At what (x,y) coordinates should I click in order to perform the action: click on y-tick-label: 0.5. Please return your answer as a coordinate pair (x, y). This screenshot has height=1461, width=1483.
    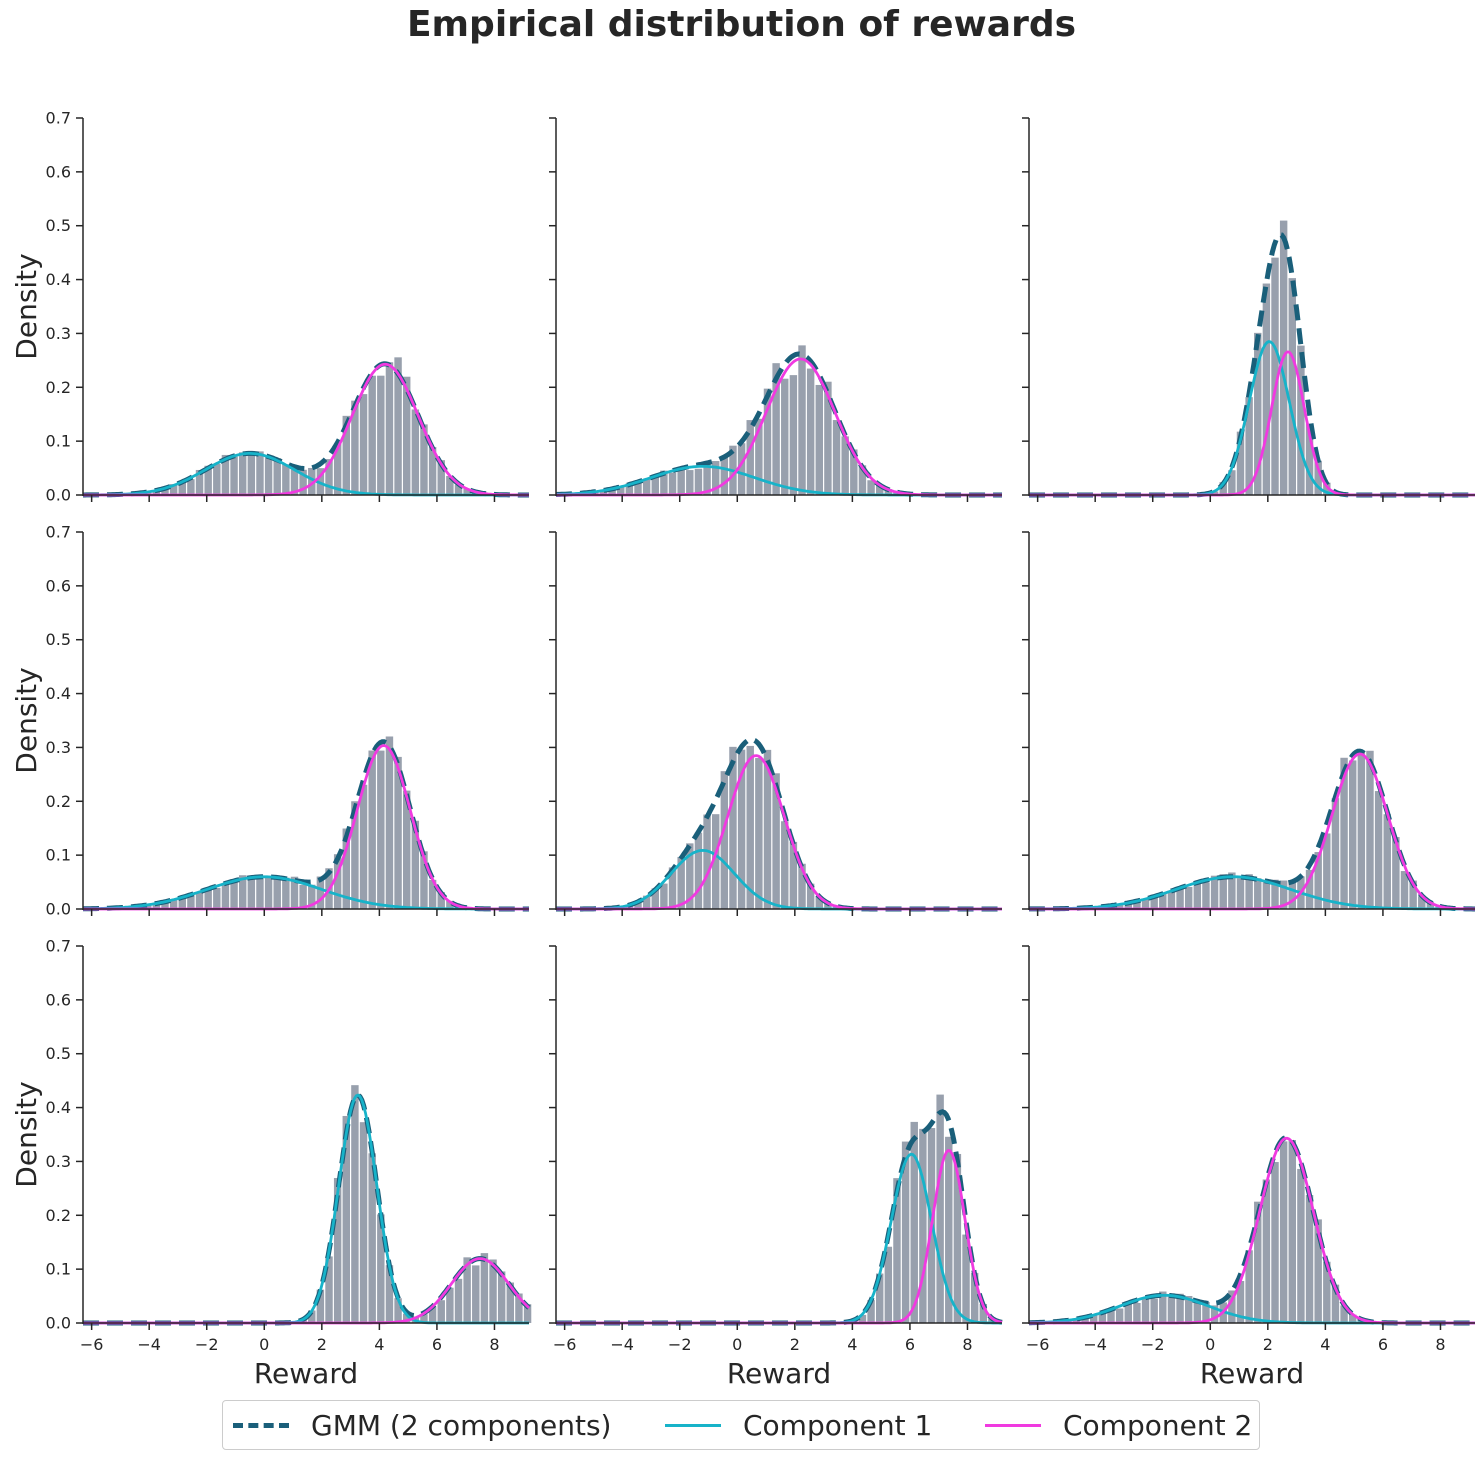
    Looking at the image, I should click on (58, 1053).